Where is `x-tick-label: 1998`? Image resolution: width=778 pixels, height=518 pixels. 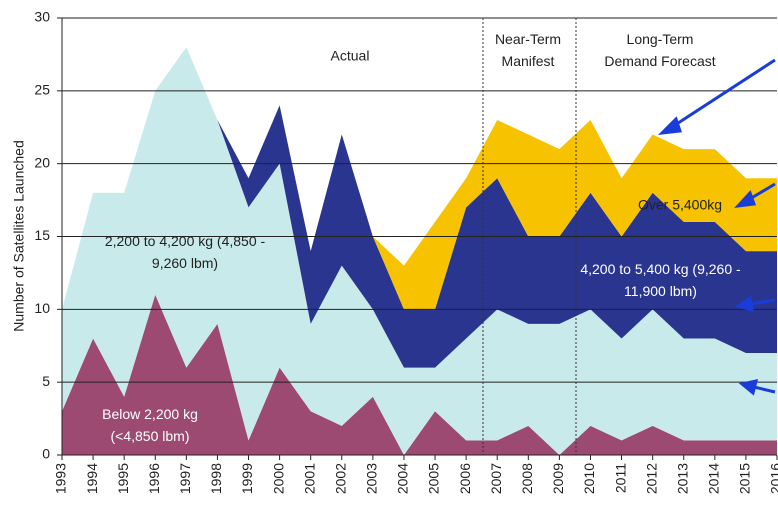
x-tick-label: 1998 is located at coordinates (216, 478).